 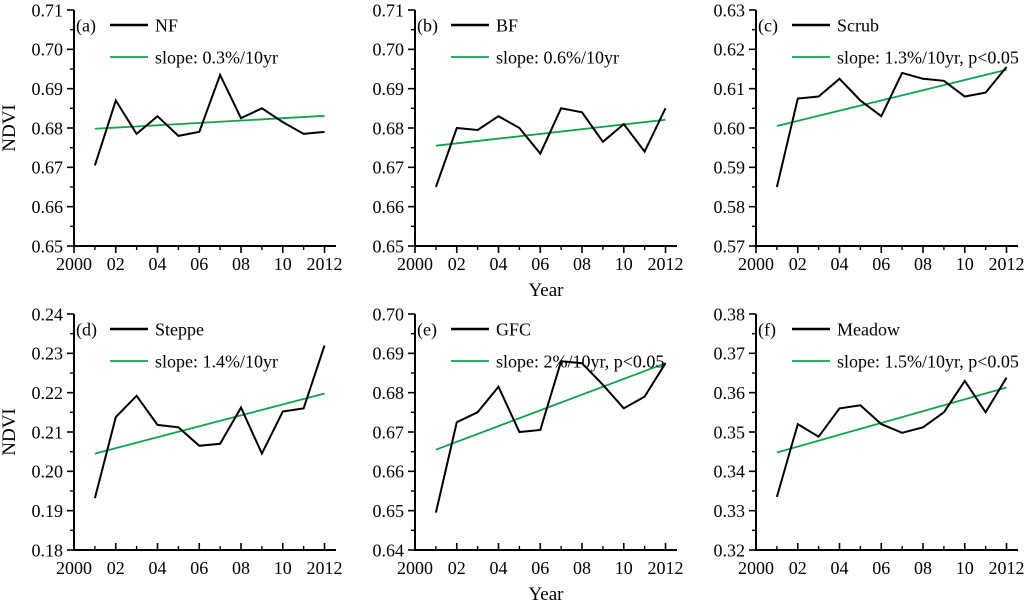 I want to click on y-tick-label: 0.20, so click(x=48, y=472).